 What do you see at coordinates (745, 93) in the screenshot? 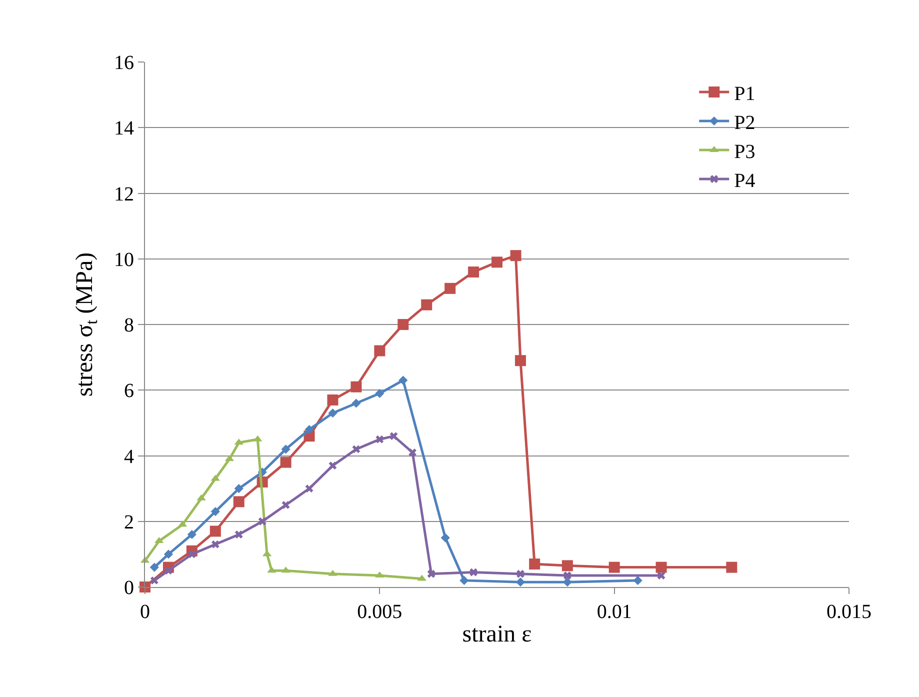
I see `legend-label: P1` at bounding box center [745, 93].